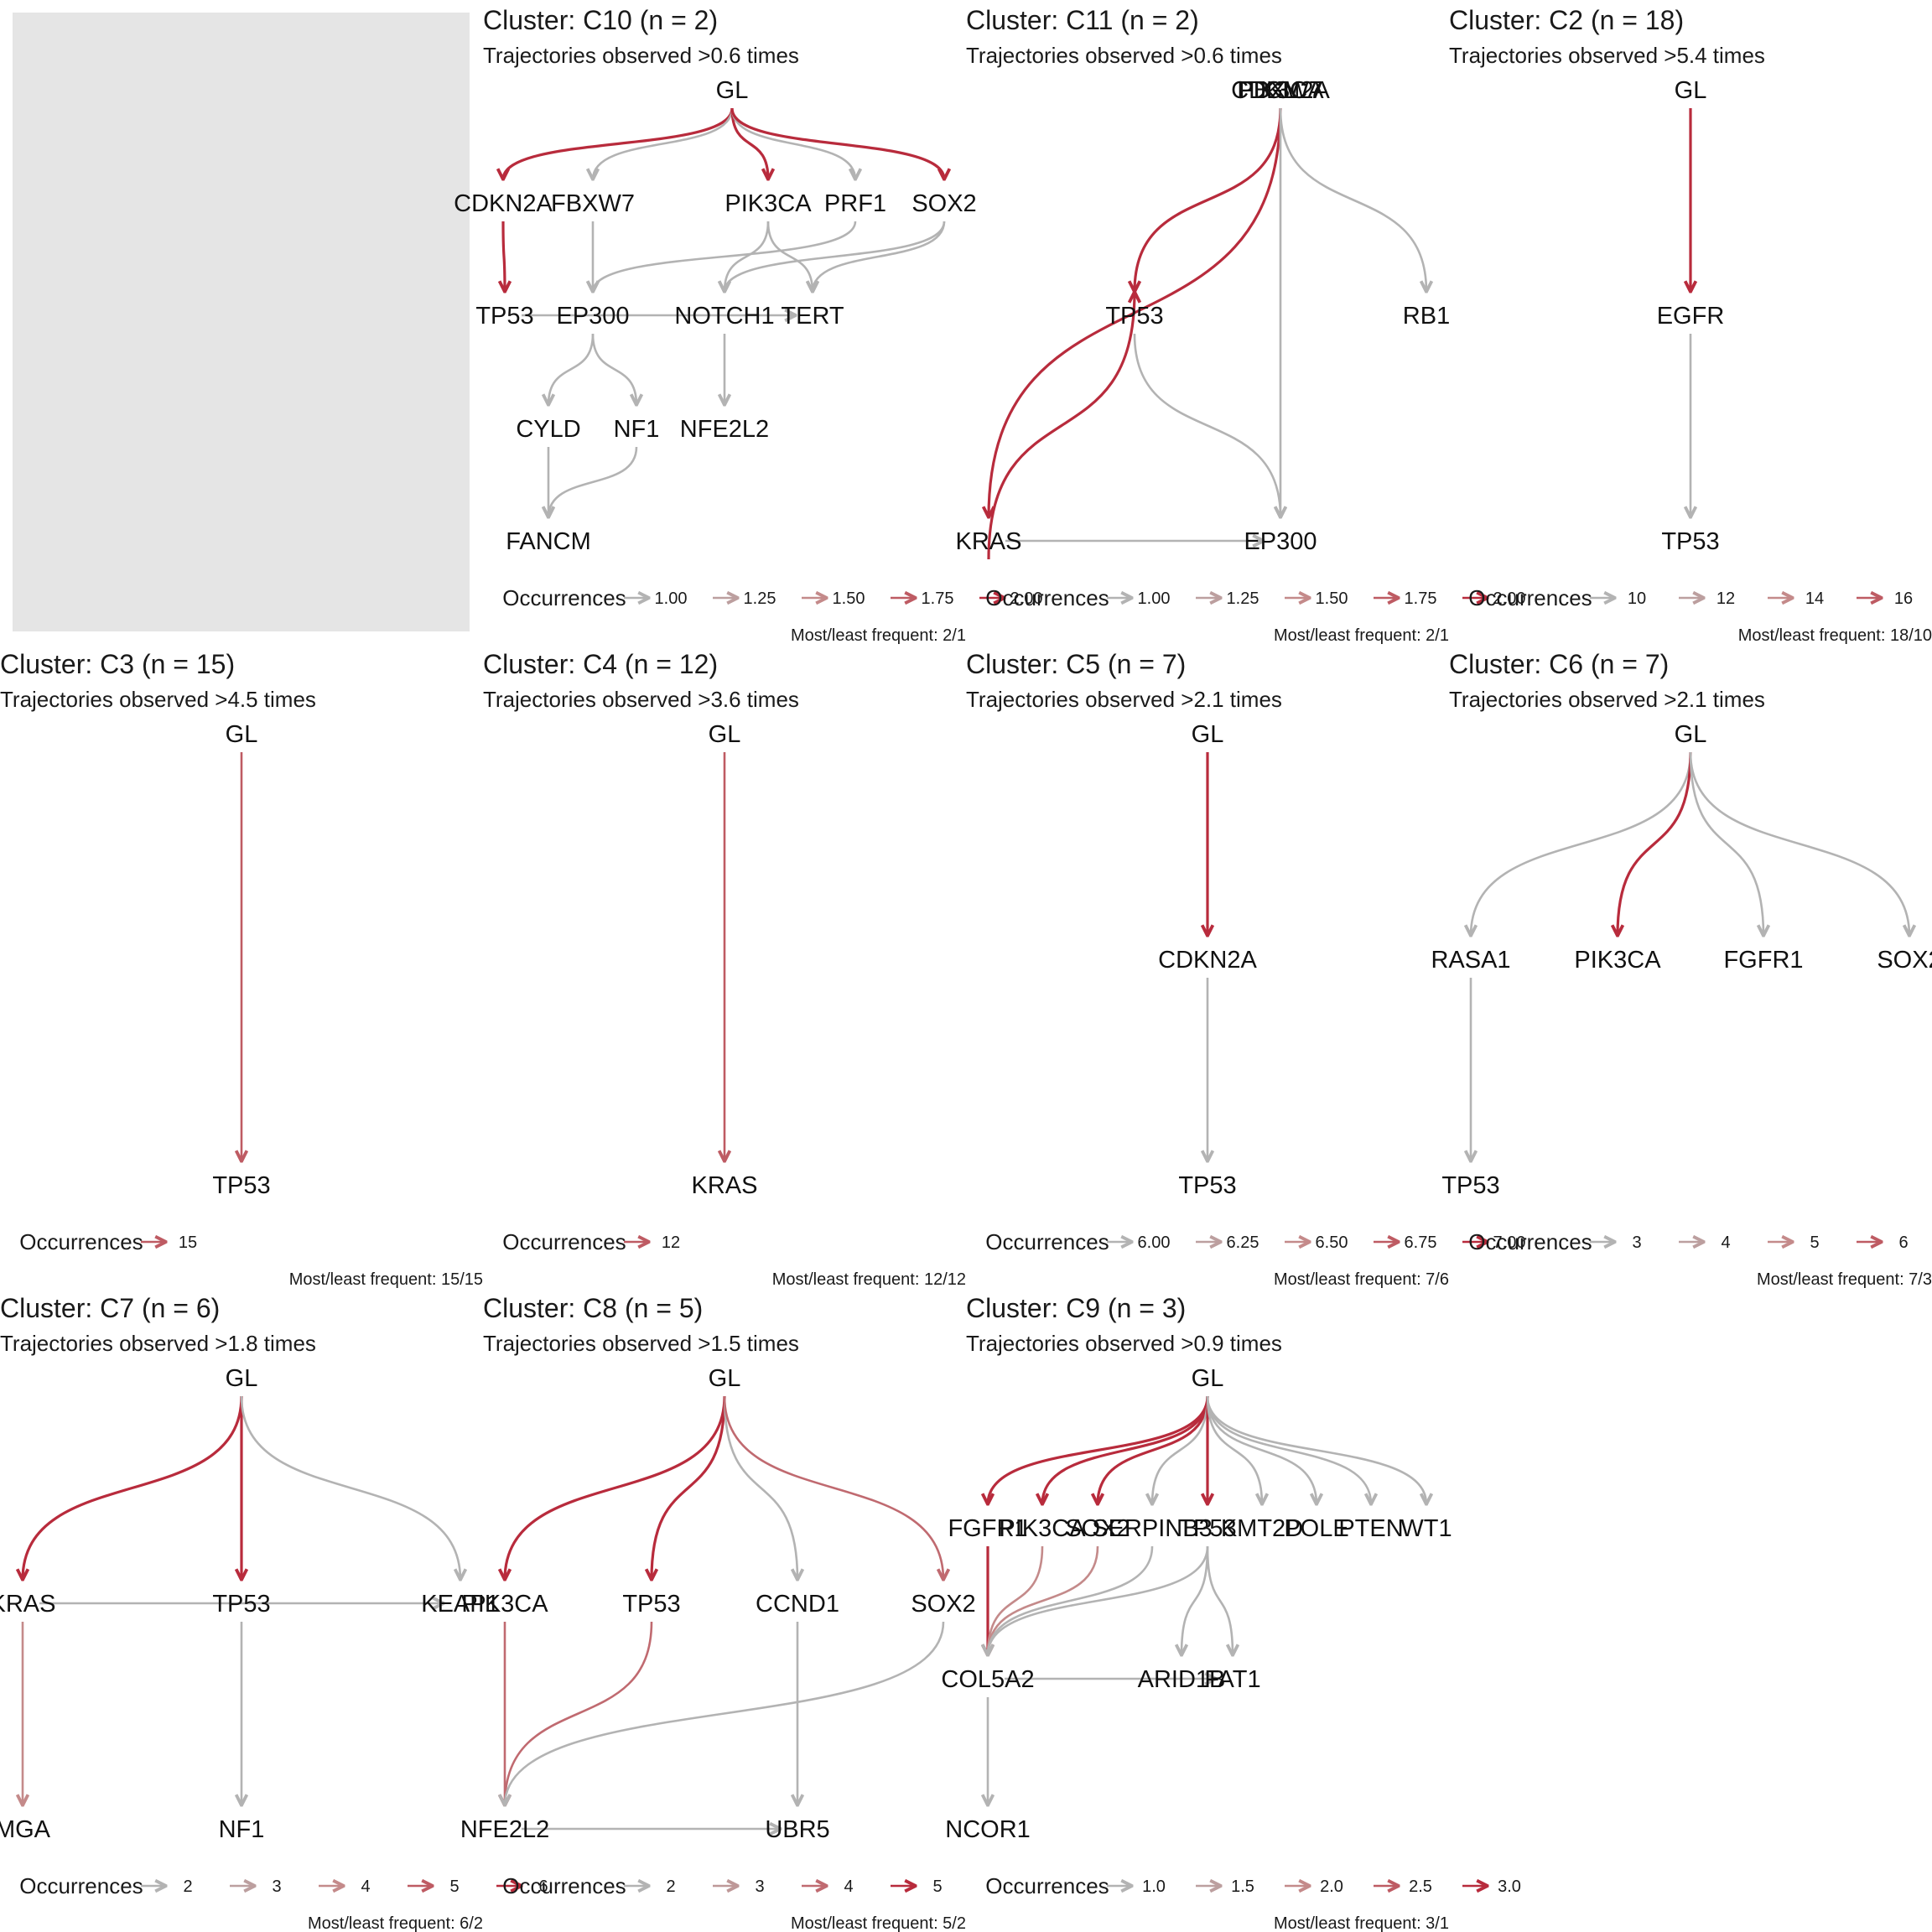  What do you see at coordinates (641, 1343) in the screenshot?
I see `panel-subtitle: Trajectories observed >1.5 times` at bounding box center [641, 1343].